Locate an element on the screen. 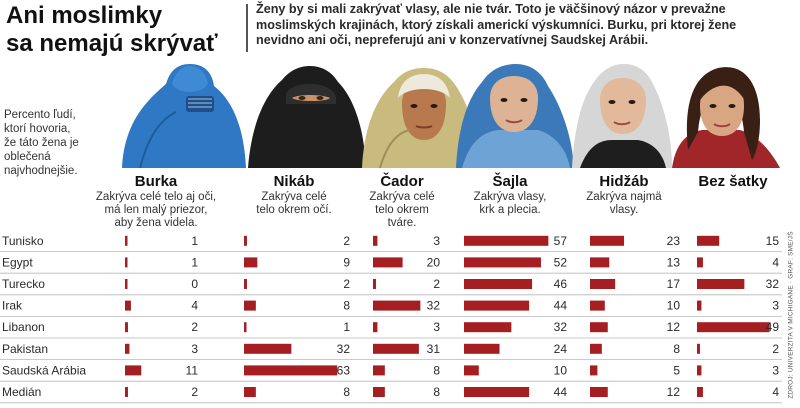 The image size is (800, 408). desc-line: aby žena videla. is located at coordinates (156, 223).